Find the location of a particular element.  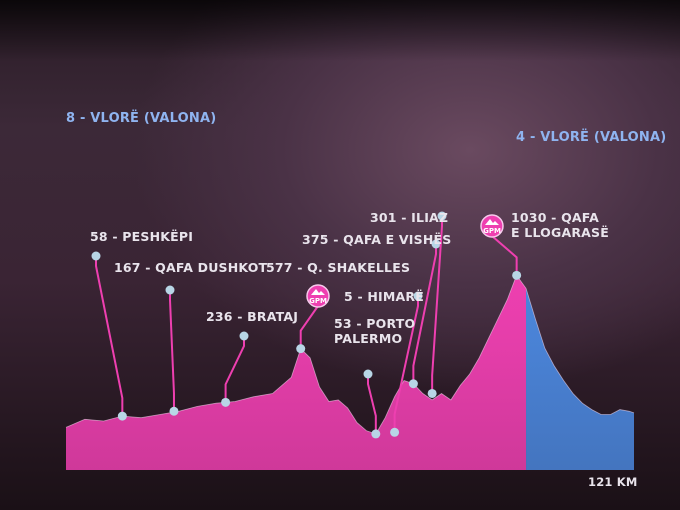

point-label: PALERMO is located at coordinates (368, 338).